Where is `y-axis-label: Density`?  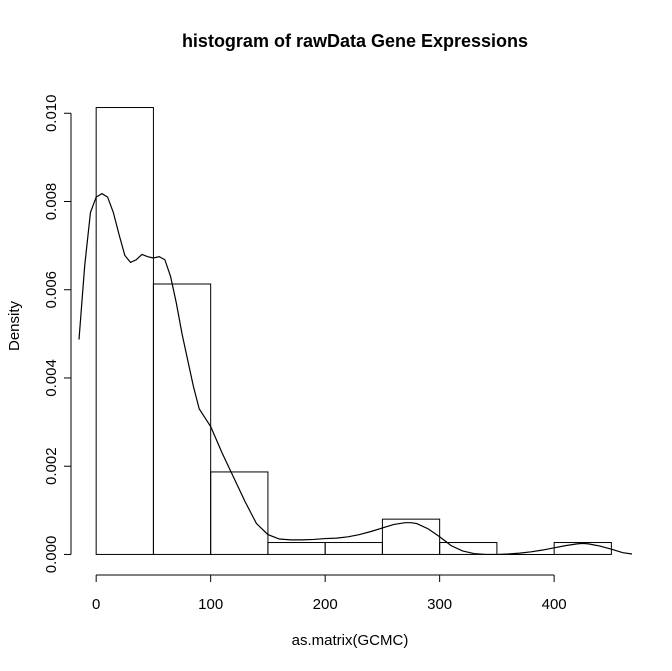
y-axis-label: Density is located at coordinates (14, 325).